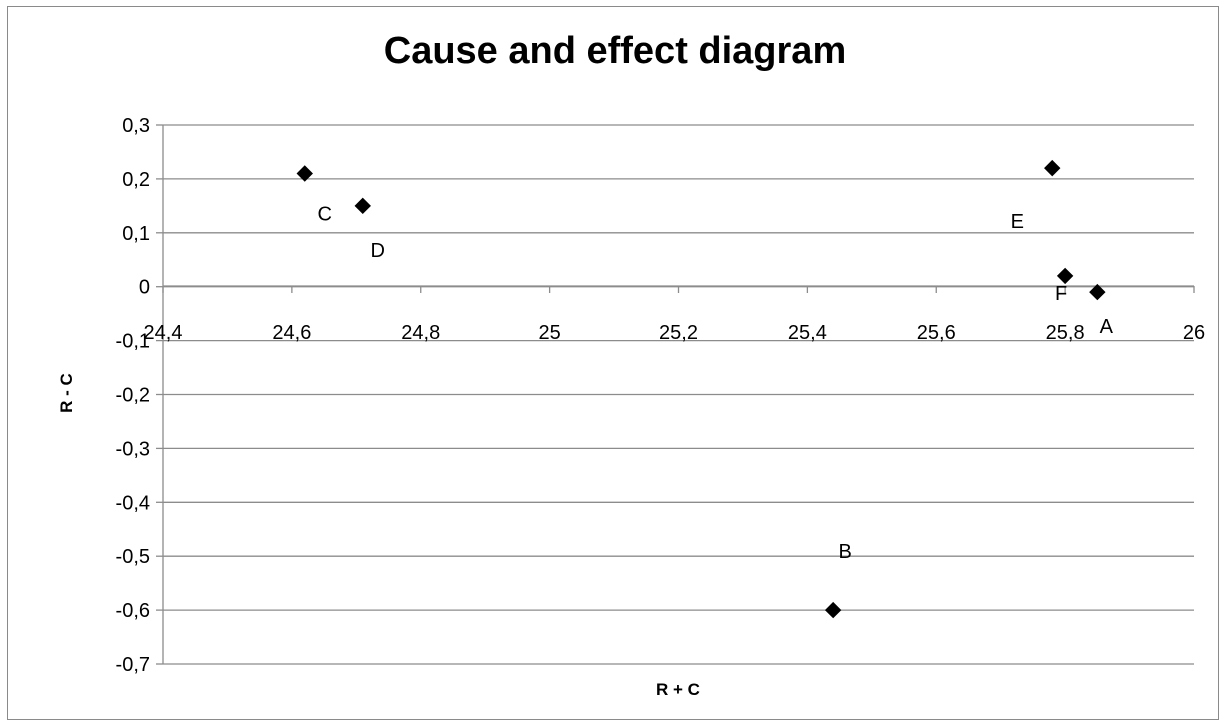 The image size is (1226, 727). I want to click on point-label-f: F, so click(1061, 294).